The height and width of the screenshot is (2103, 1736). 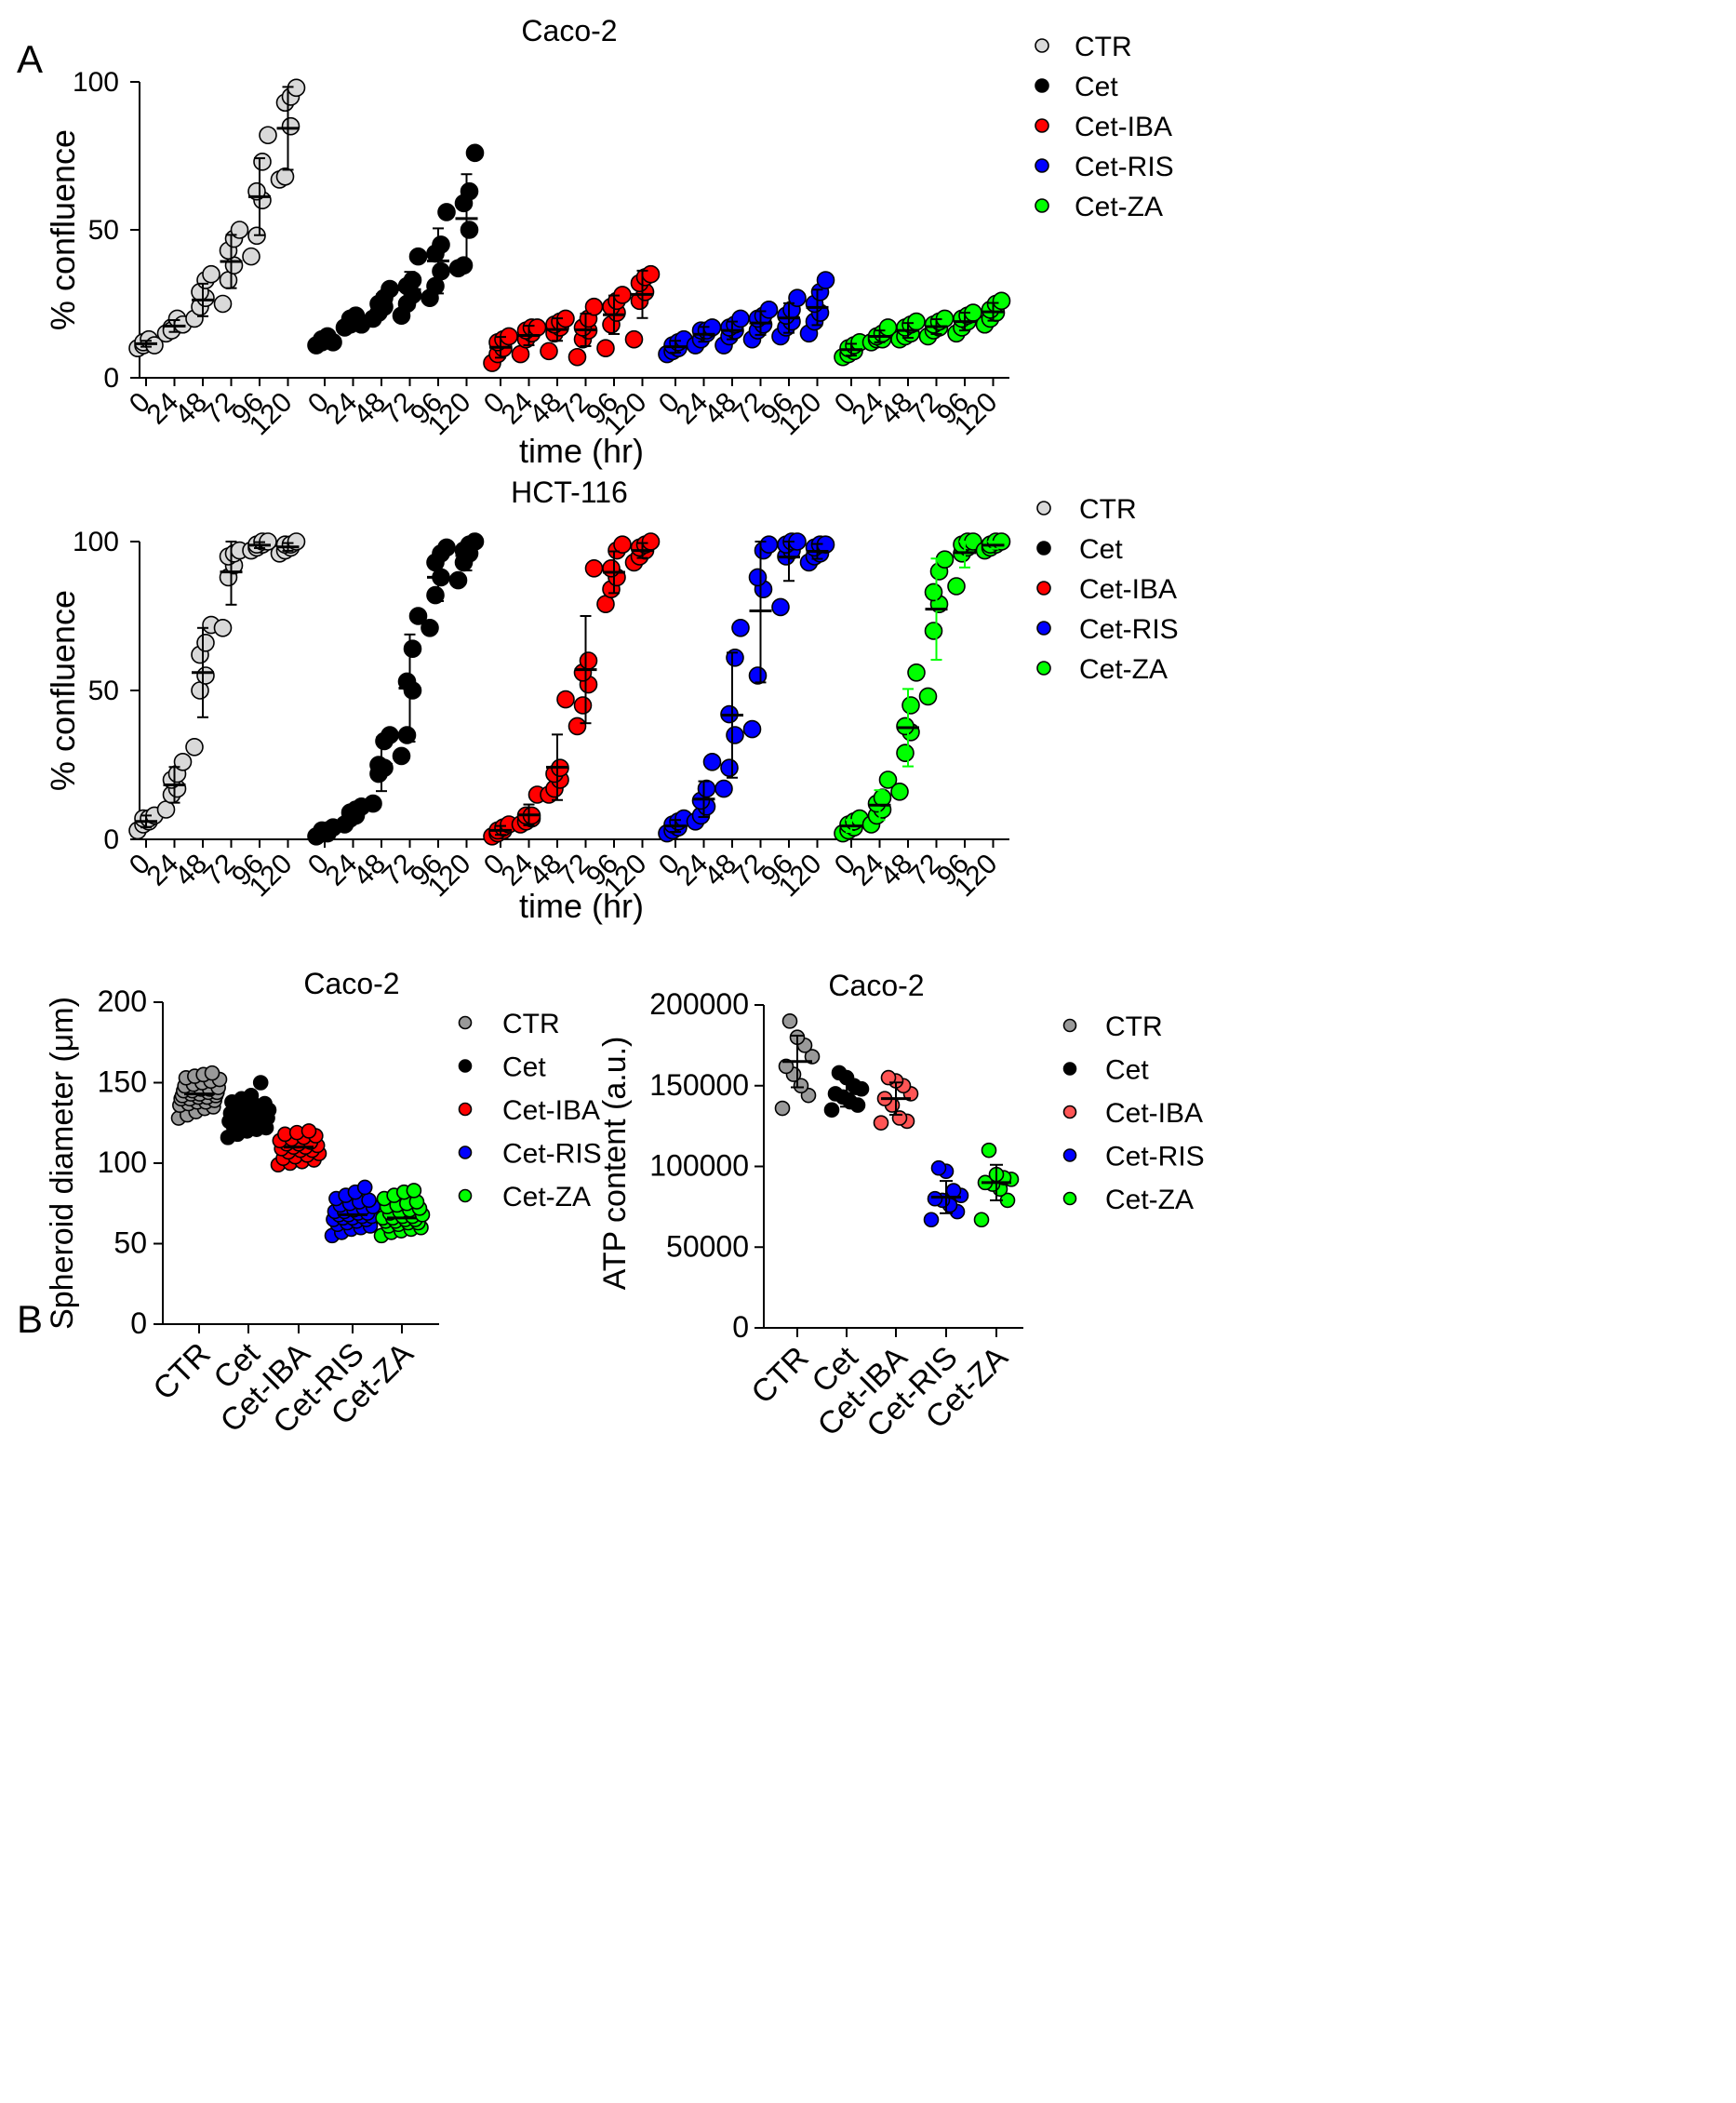 I want to click on y-tick-label: 200, so click(x=123, y=1002).